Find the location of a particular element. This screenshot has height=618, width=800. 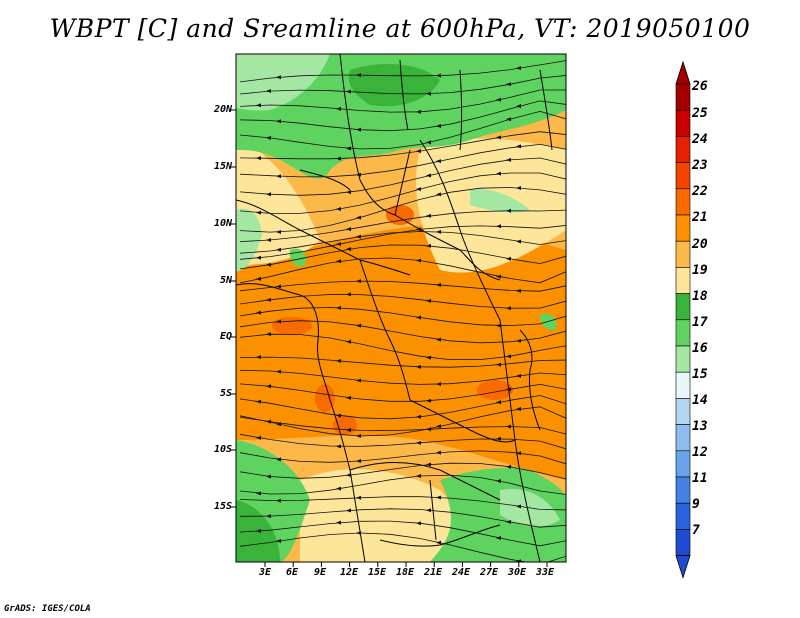

lat-label-5n: 5N is located at coordinates (225, 280).